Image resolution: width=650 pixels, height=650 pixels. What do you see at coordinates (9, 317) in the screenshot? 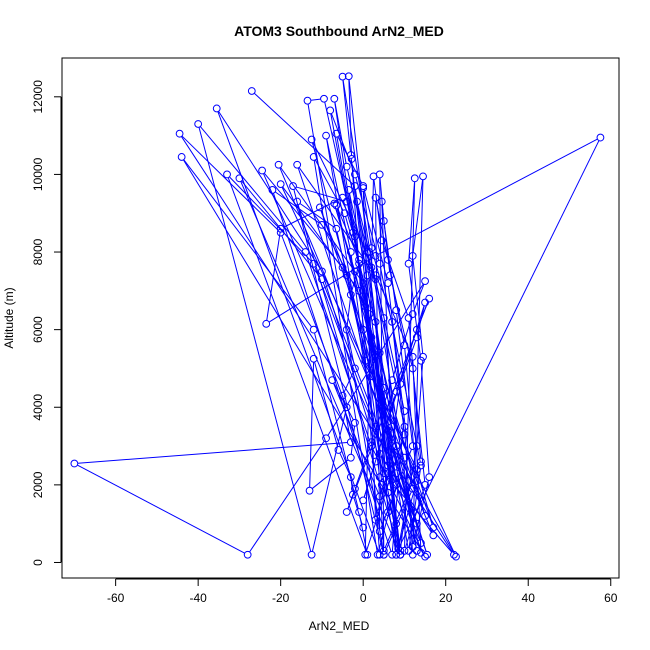
I see `y-axis-label: Altitude (m)` at bounding box center [9, 317].